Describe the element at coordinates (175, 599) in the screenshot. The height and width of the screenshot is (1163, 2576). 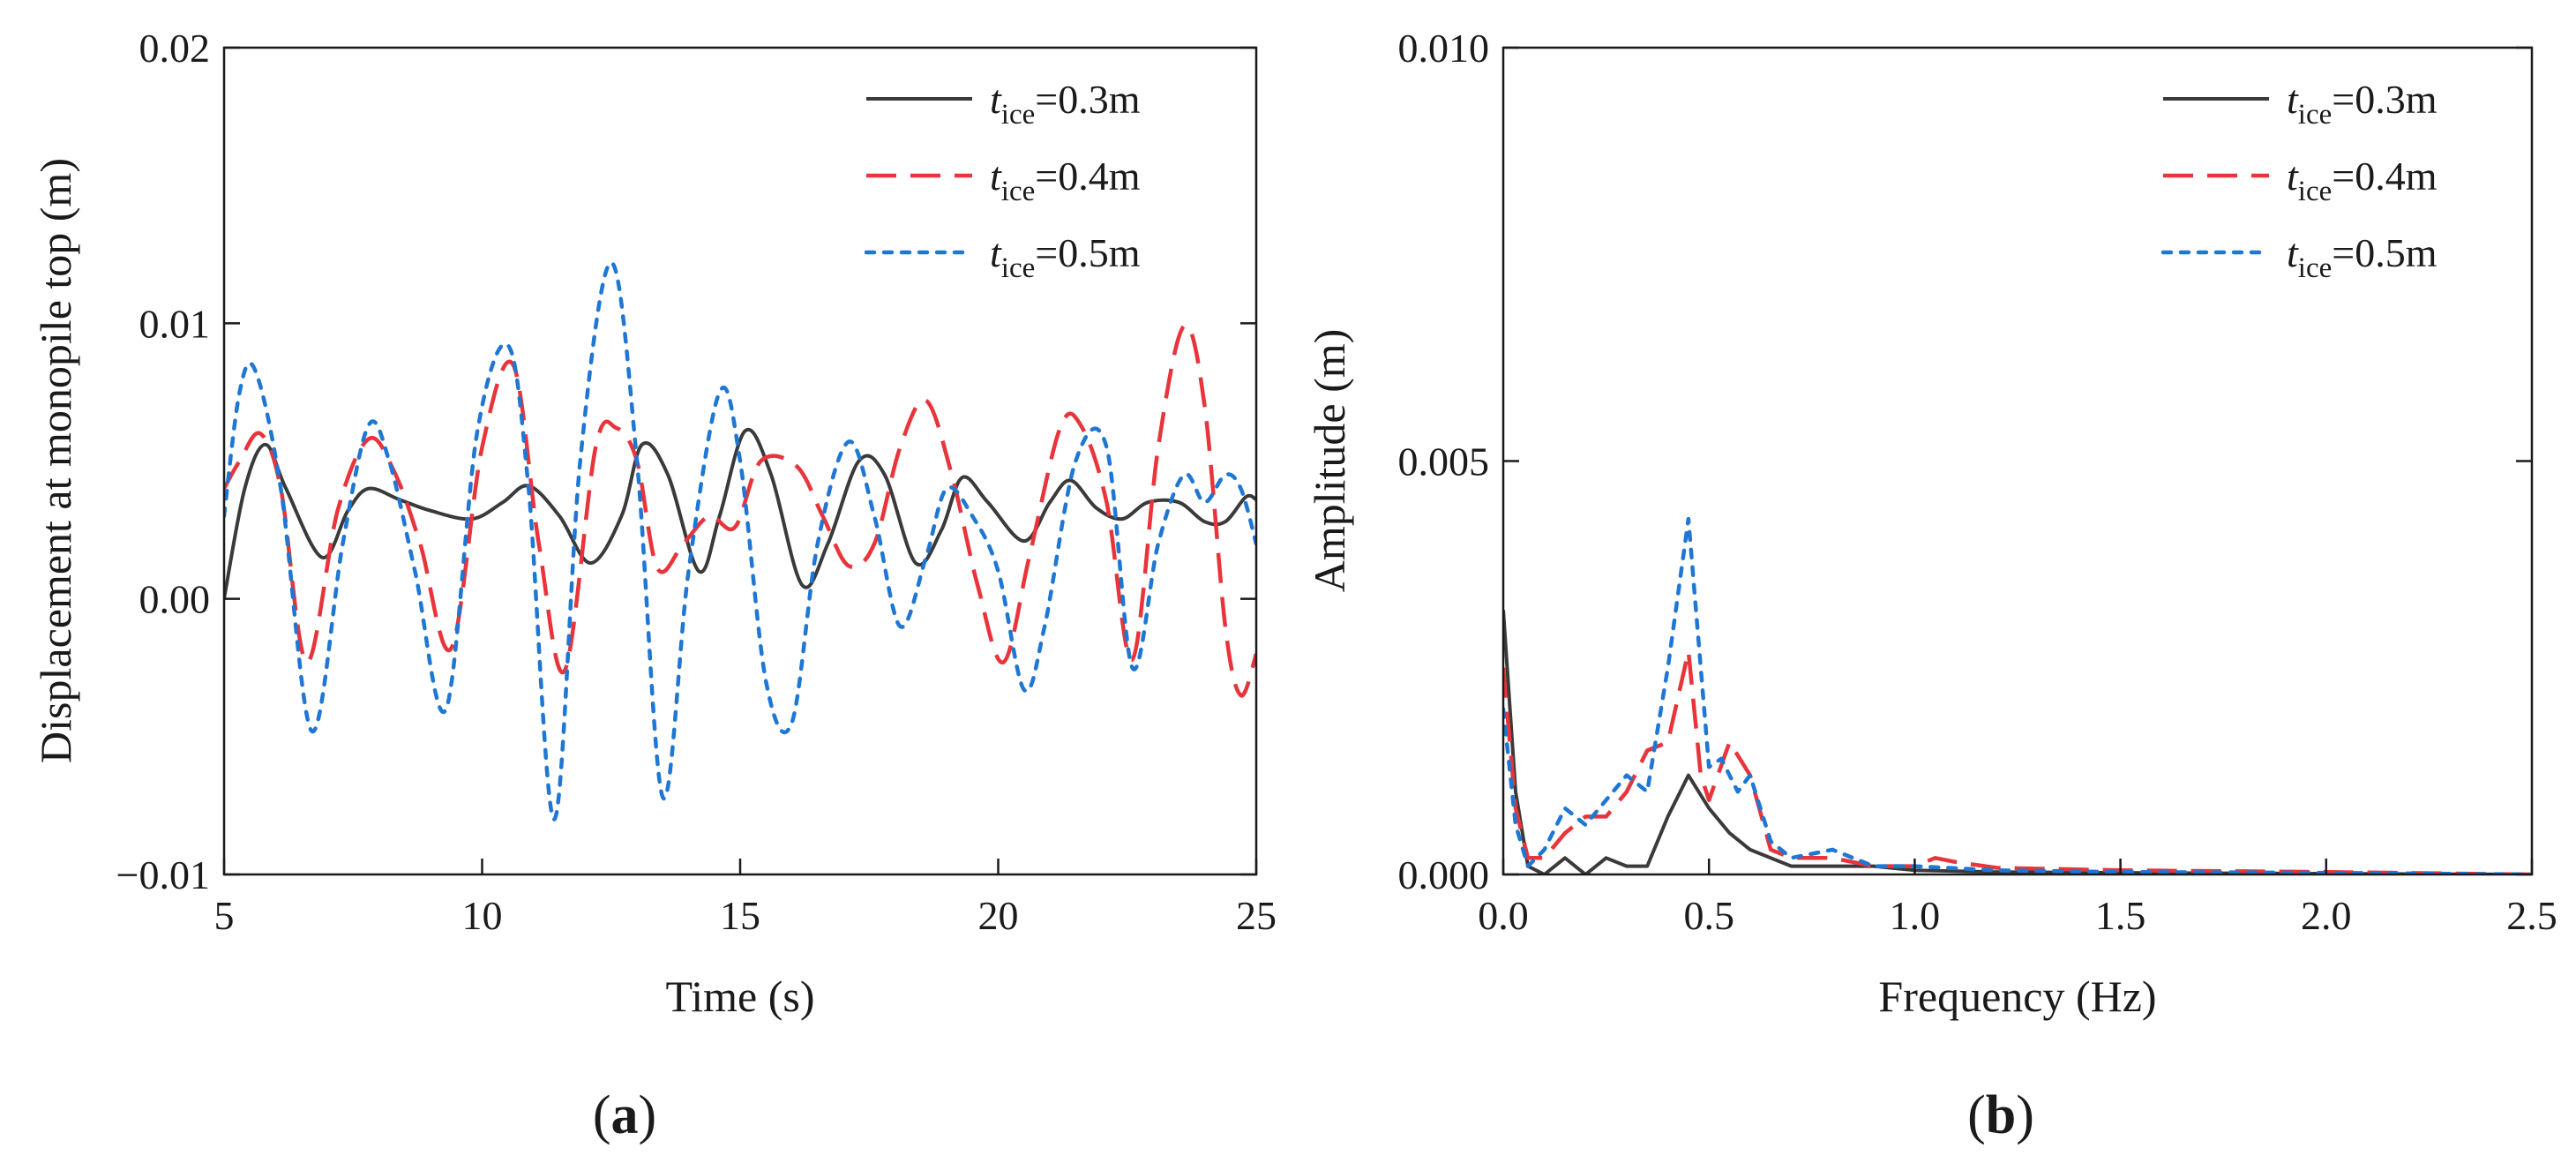
I see `y-tick-label-a-1: 0.00` at that location.